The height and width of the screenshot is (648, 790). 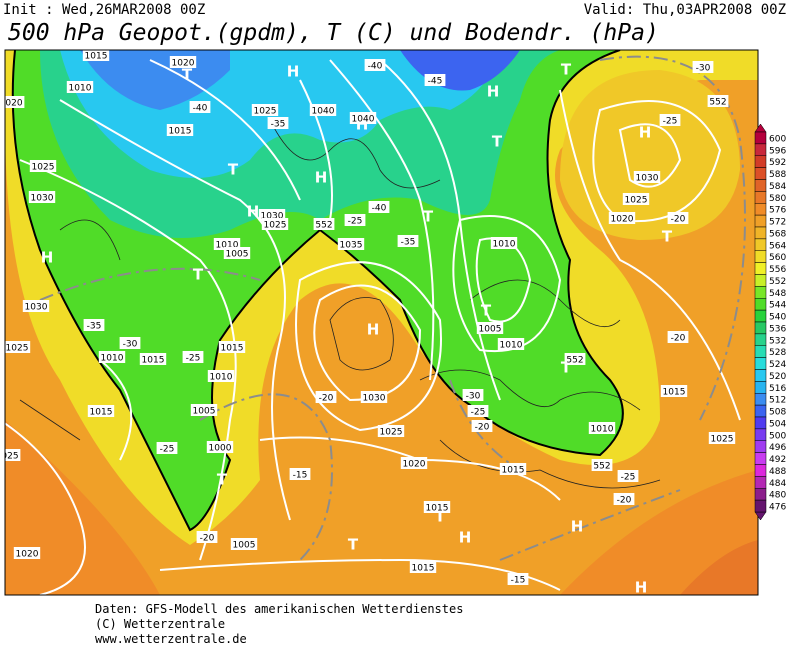 What do you see at coordinates (323, 112) in the screenshot?
I see `isobar-label: 1040` at bounding box center [323, 112].